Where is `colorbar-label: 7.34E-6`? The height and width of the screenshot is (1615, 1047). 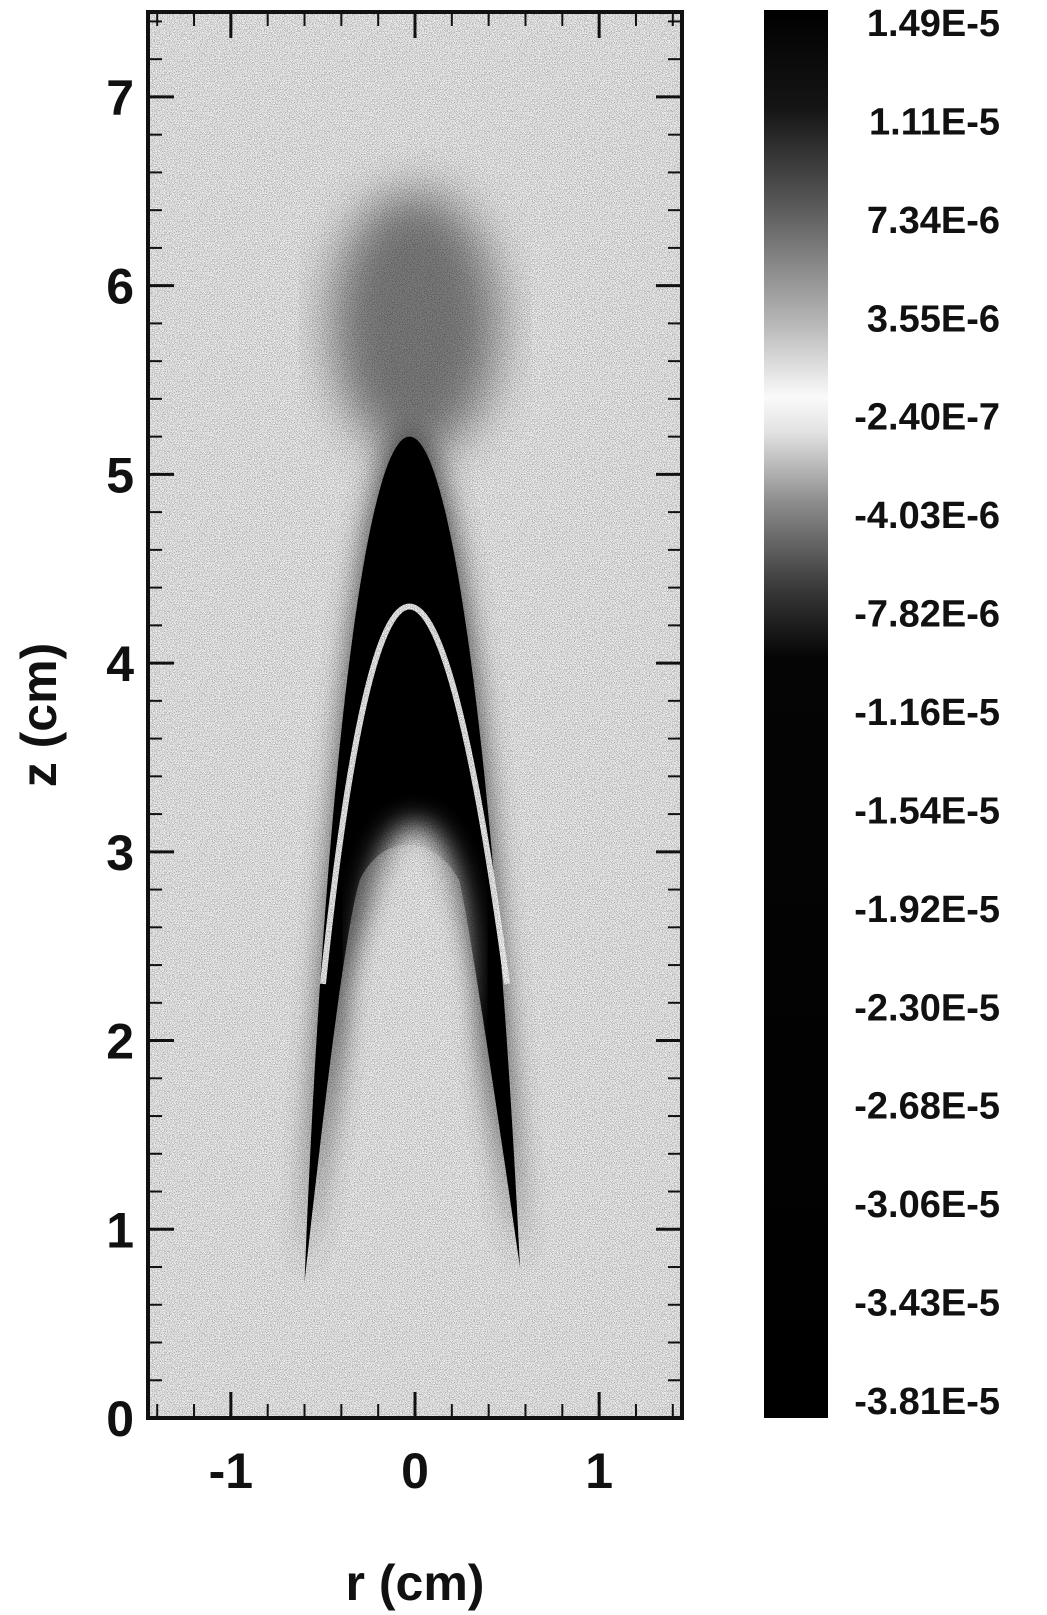 colorbar-label: 7.34E-6 is located at coordinates (933, 221).